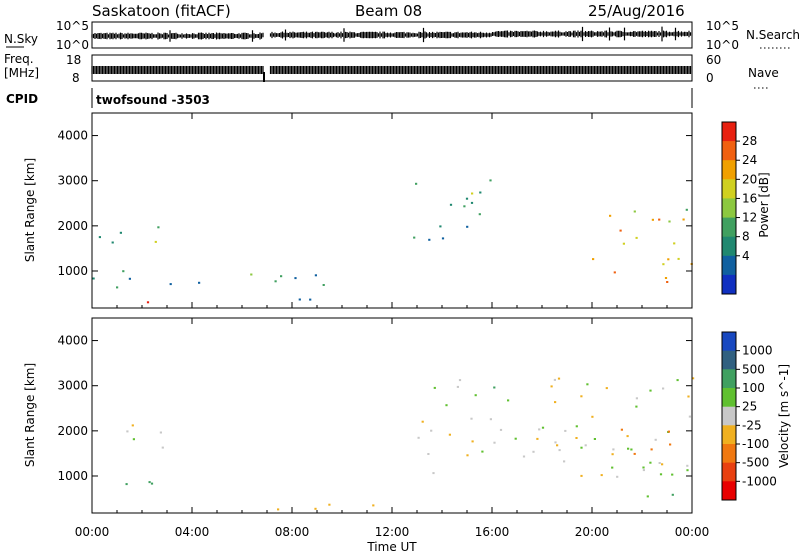  I want to click on date-title: 25/Aug/2016, so click(636, 11).